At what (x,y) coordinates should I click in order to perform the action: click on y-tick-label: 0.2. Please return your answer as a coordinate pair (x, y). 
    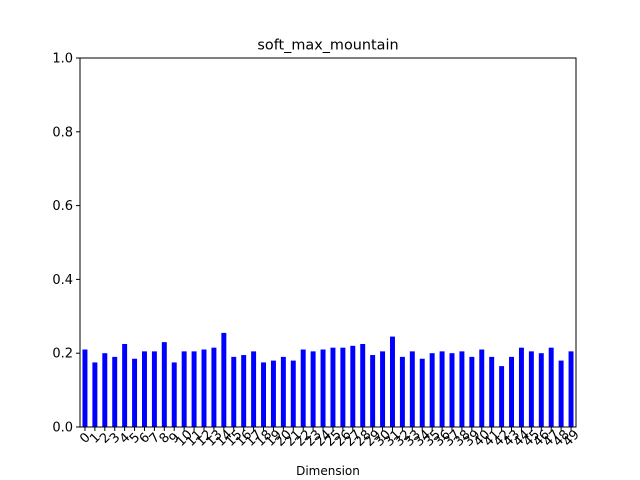
    Looking at the image, I should click on (62, 354).